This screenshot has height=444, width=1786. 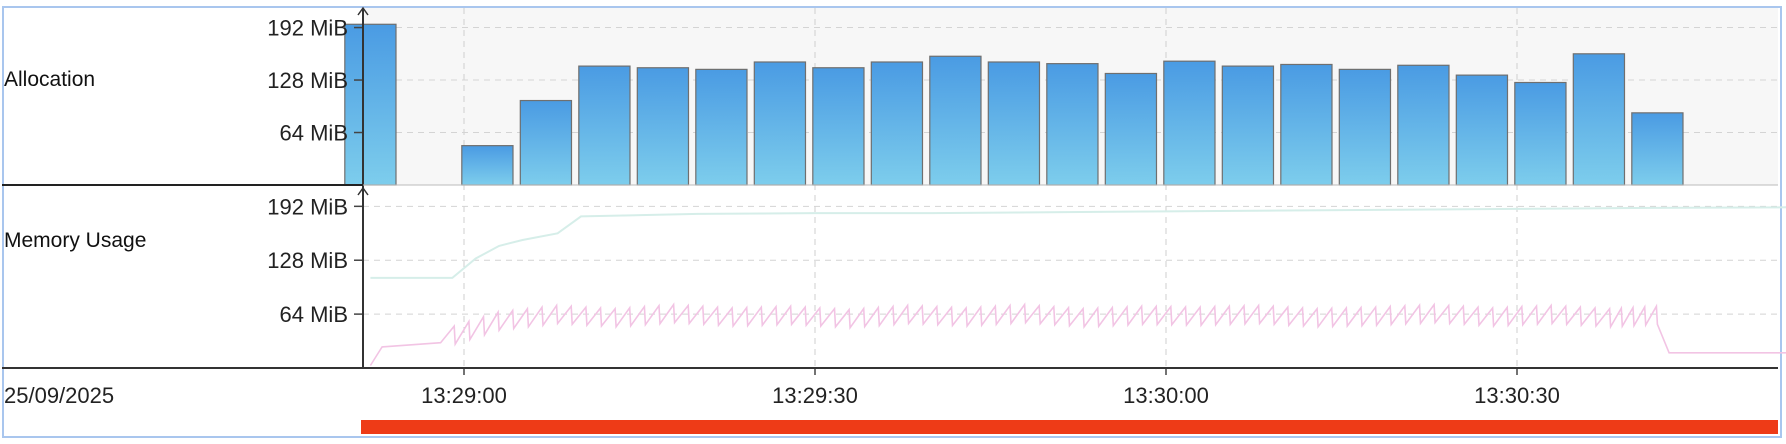 What do you see at coordinates (50, 79) in the screenshot?
I see `allocation-row-label: Allocation` at bounding box center [50, 79].